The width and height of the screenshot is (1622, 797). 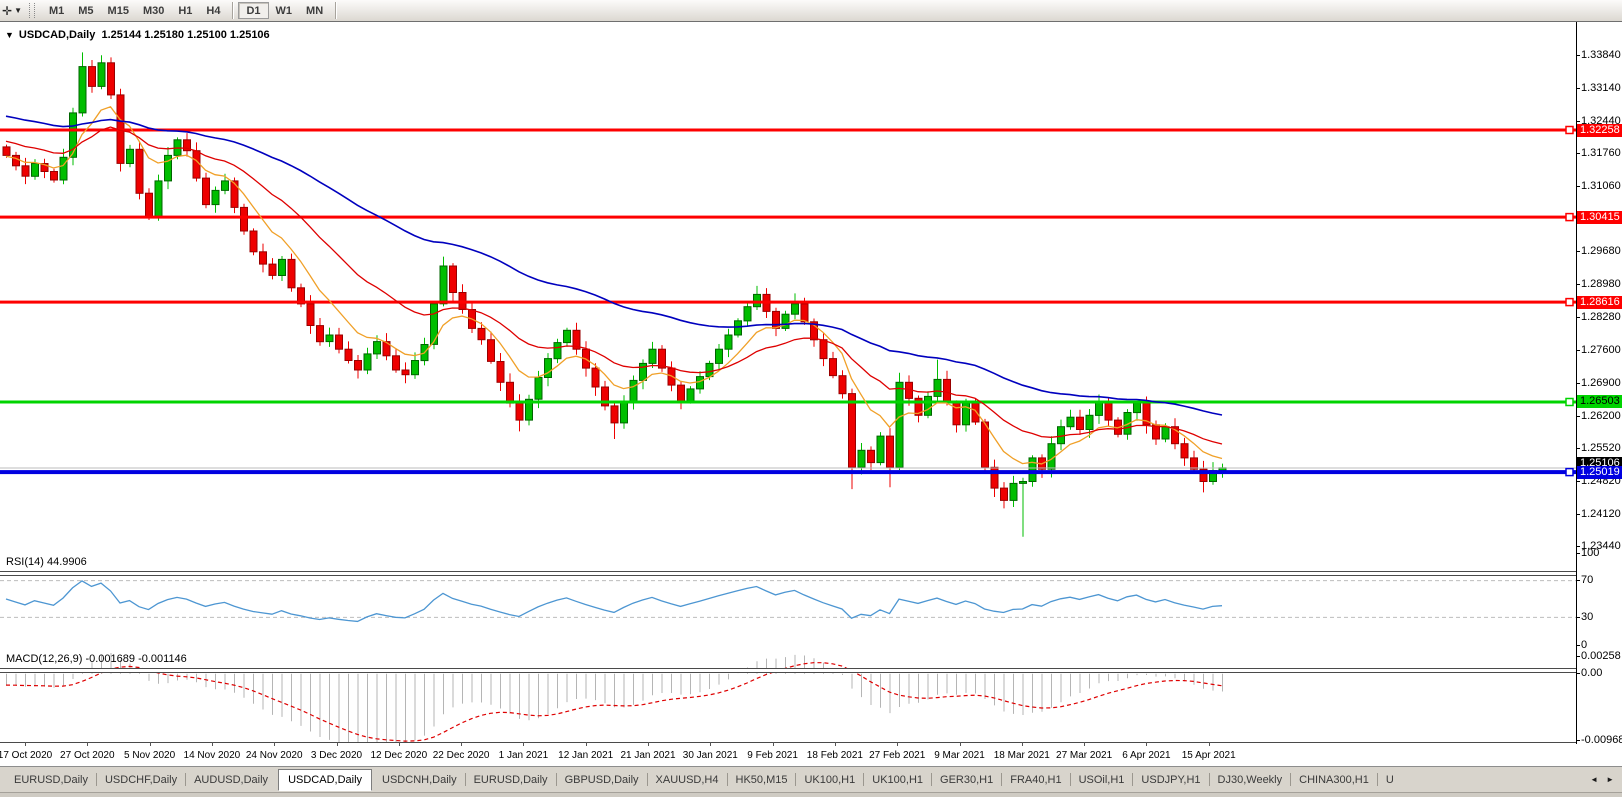 What do you see at coordinates (26, 755) in the screenshot?
I see `date-label: 17 Oct 2020` at bounding box center [26, 755].